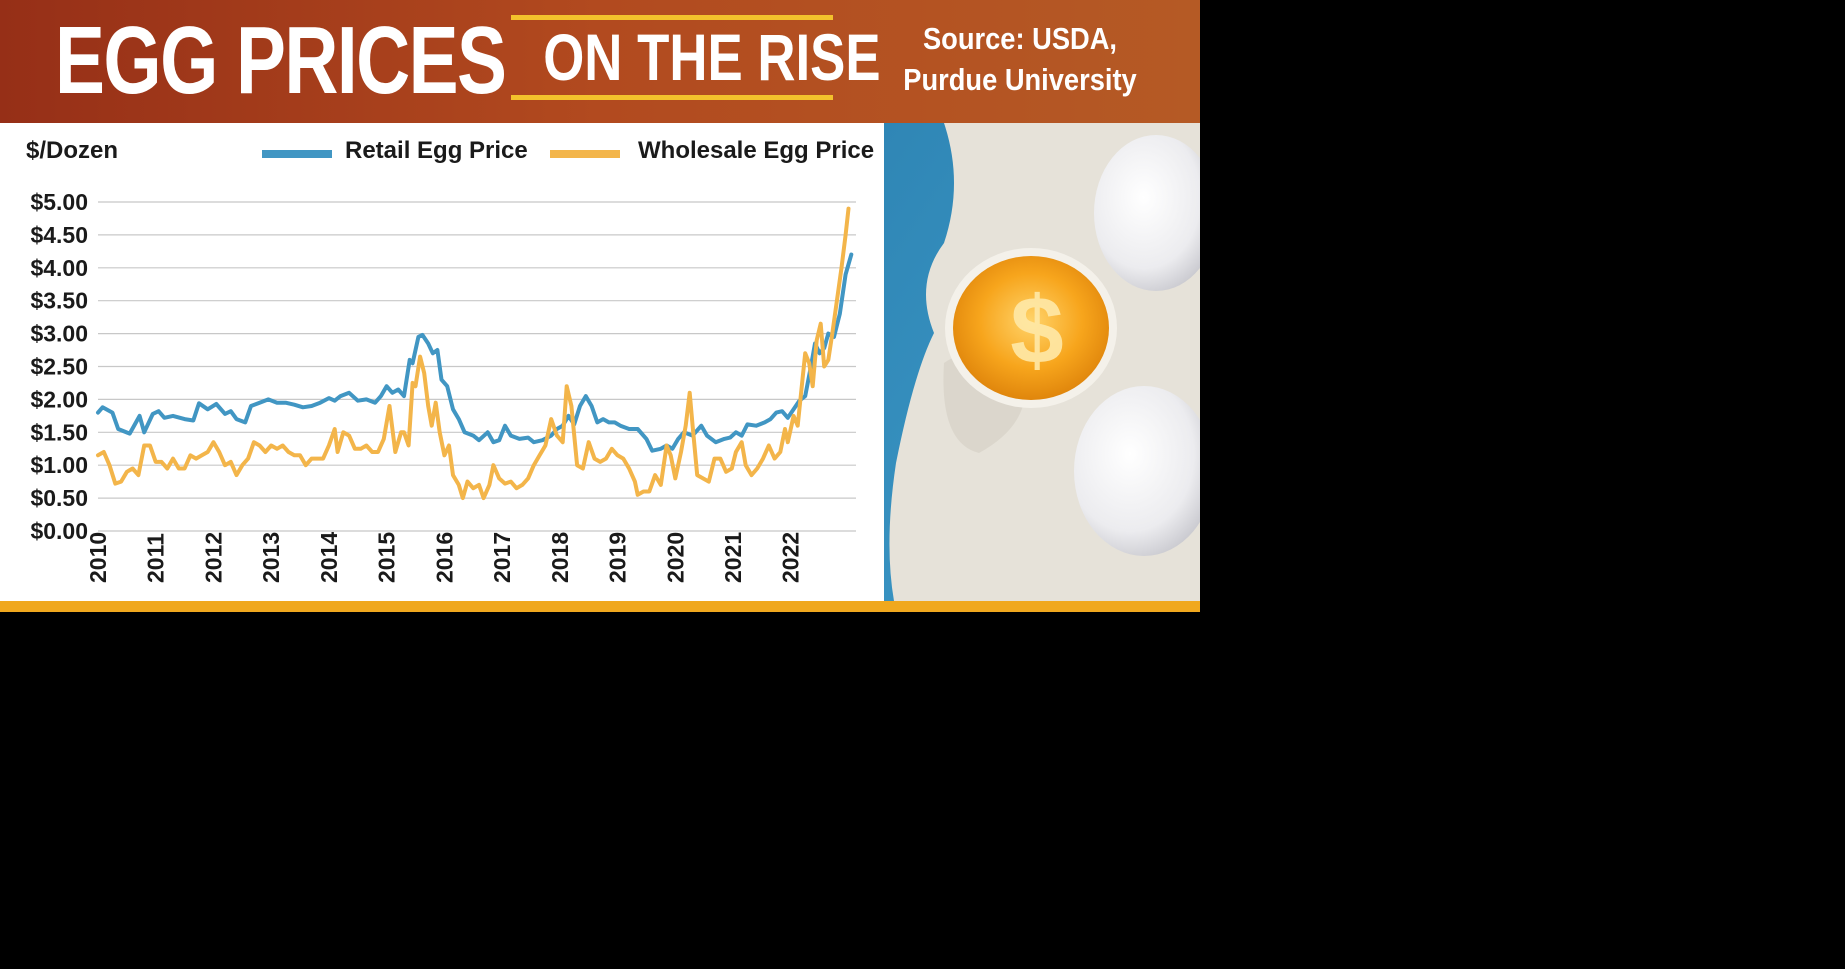  I want to click on source-line-2: Purdue University, so click(1020, 79).